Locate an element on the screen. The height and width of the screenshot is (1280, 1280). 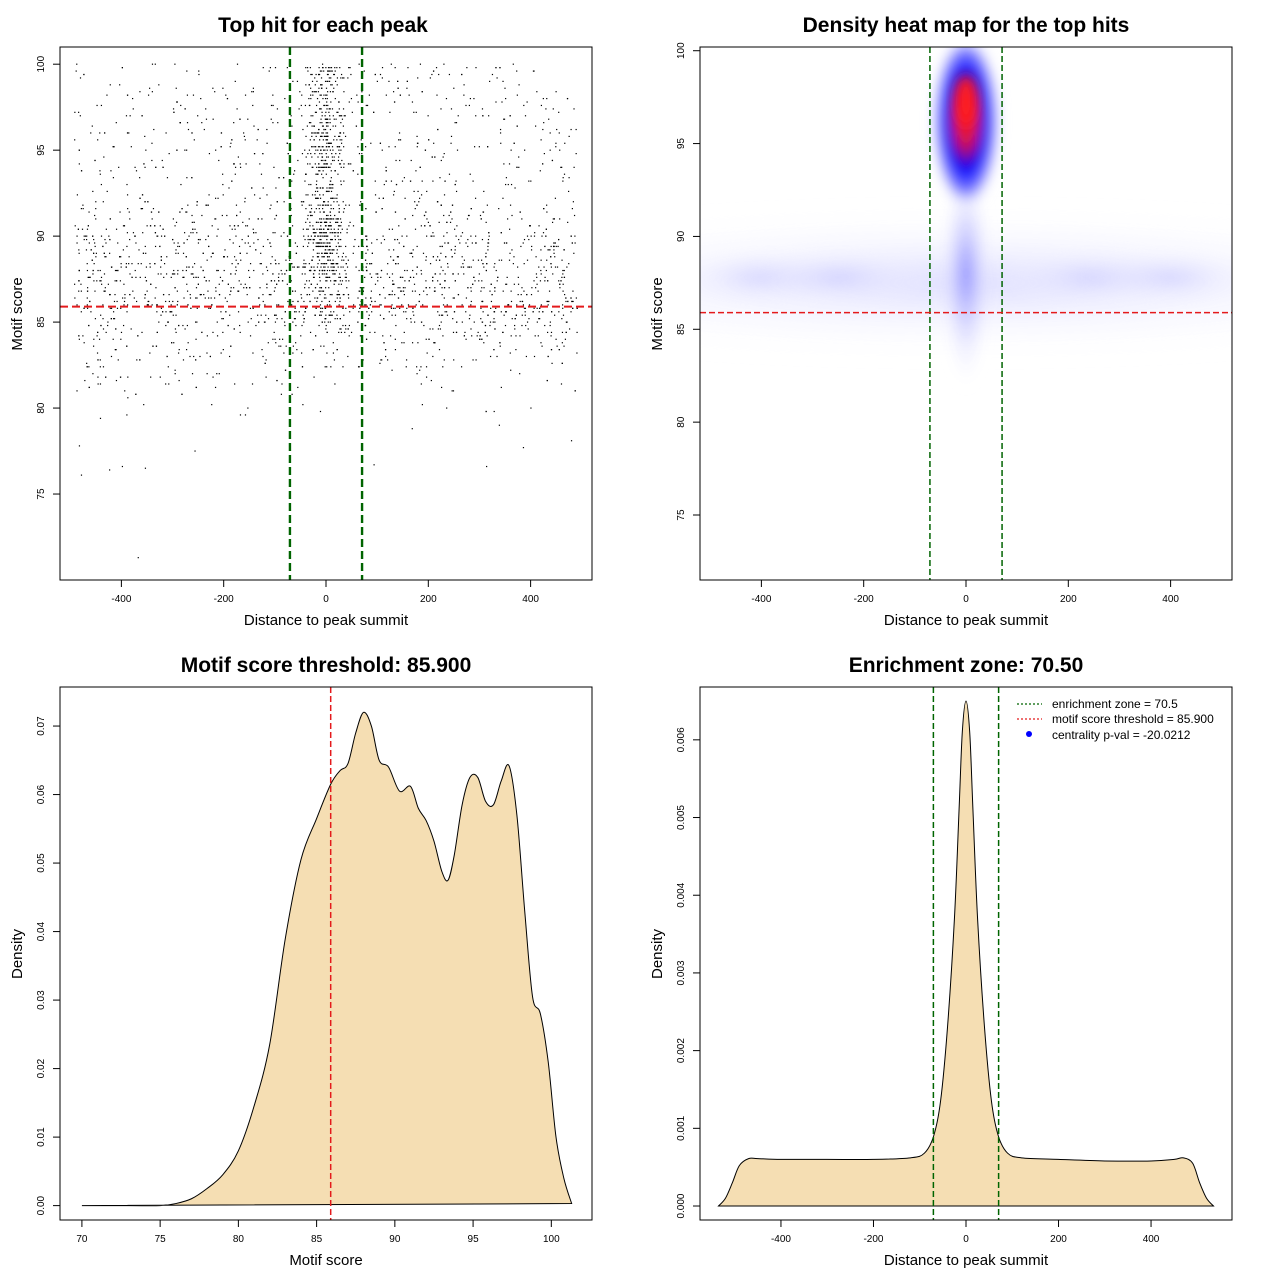
y-tick-label: 0.07 is located at coordinates (41, 726).